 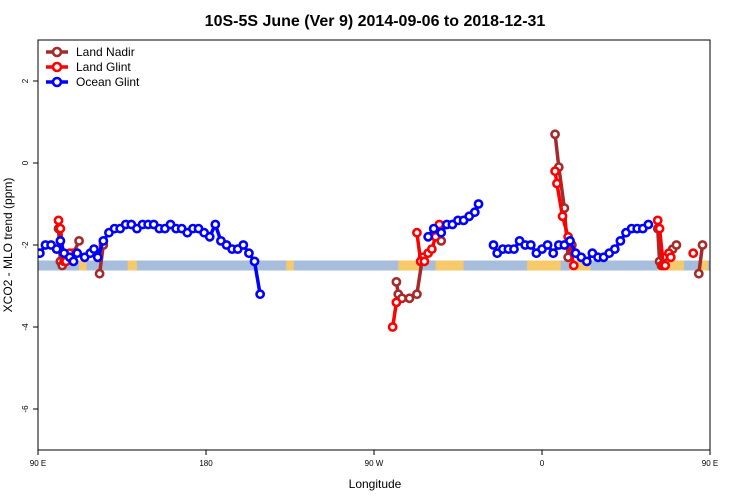 I want to click on x-tick-label: 180, so click(x=206, y=463).